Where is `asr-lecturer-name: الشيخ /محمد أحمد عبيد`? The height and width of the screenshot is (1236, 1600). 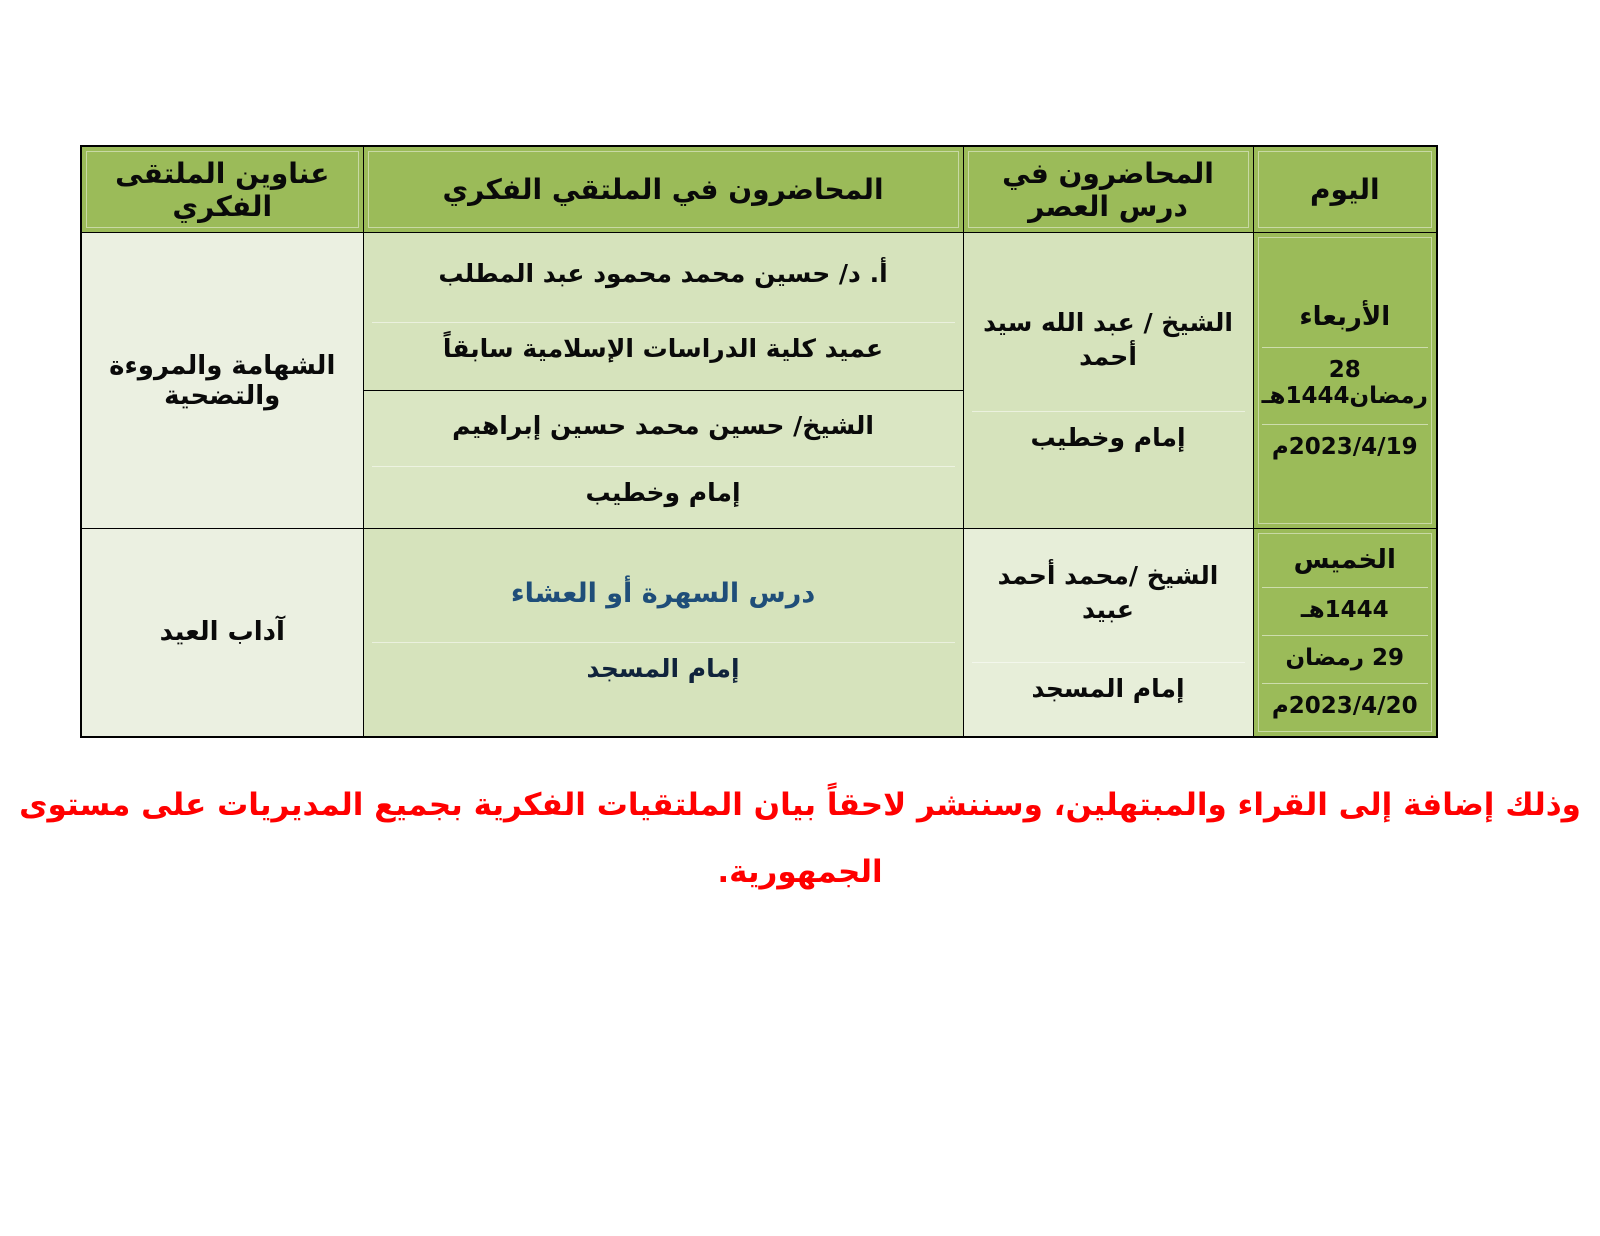
asr-lecturer-name: الشيخ /محمد أحمد عبيد is located at coordinates (1108, 592).